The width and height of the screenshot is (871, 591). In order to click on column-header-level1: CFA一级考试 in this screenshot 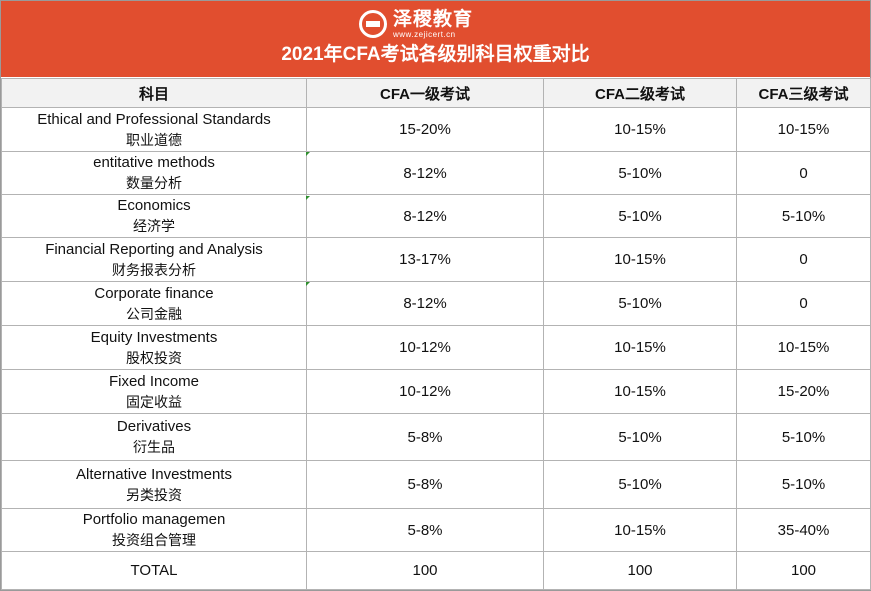, I will do `click(425, 93)`.